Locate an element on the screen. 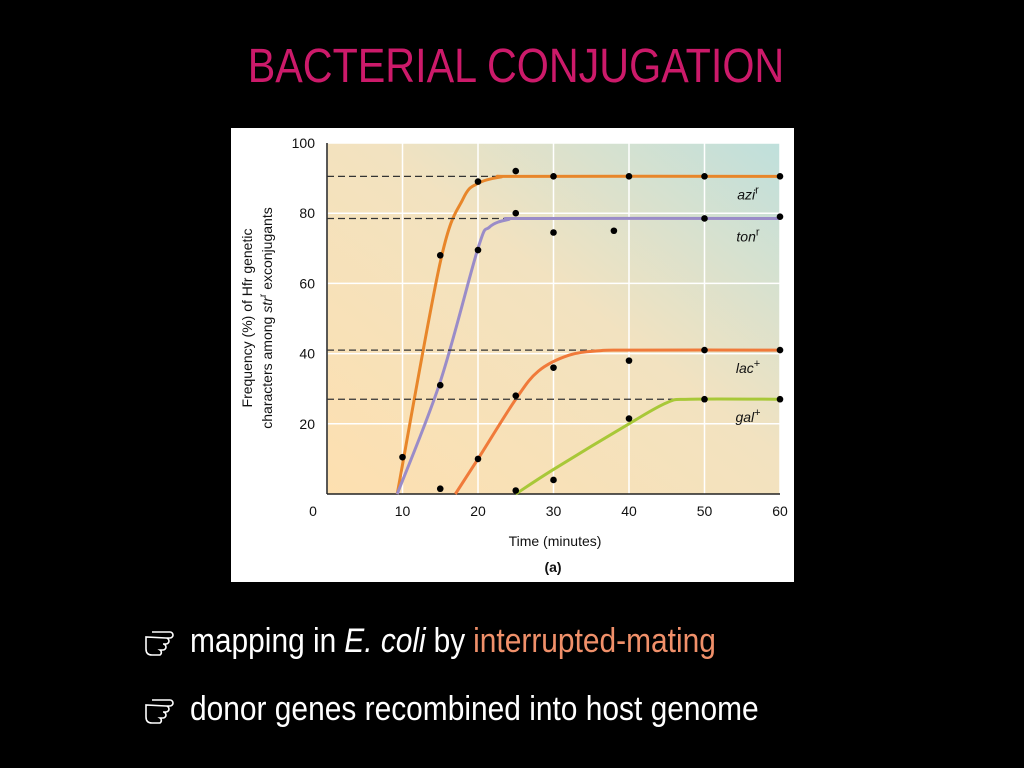 Image resolution: width=1024 pixels, height=768 pixels. x-tick-label: 30 is located at coordinates (554, 511).